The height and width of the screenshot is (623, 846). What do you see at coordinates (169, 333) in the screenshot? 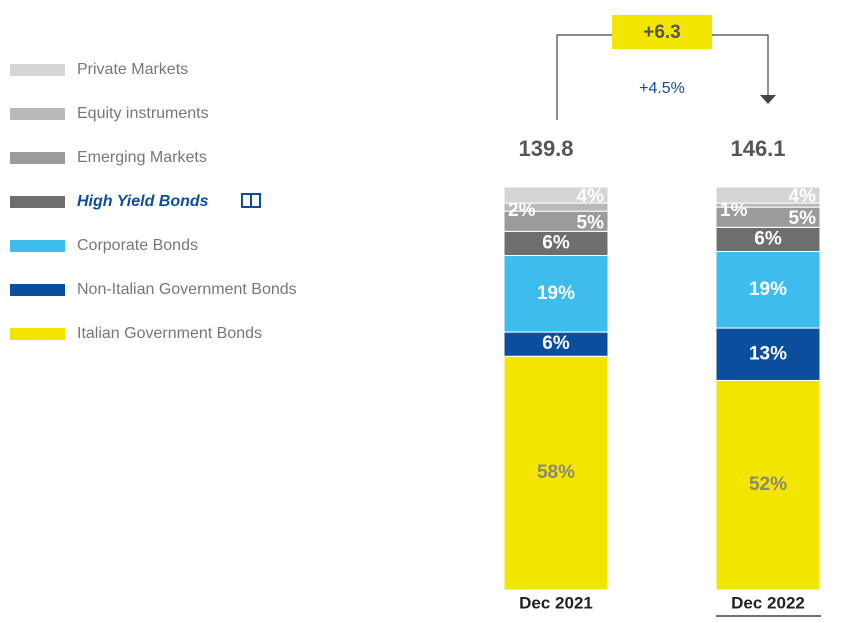
I see `legend-label: Italian Government Bonds` at bounding box center [169, 333].